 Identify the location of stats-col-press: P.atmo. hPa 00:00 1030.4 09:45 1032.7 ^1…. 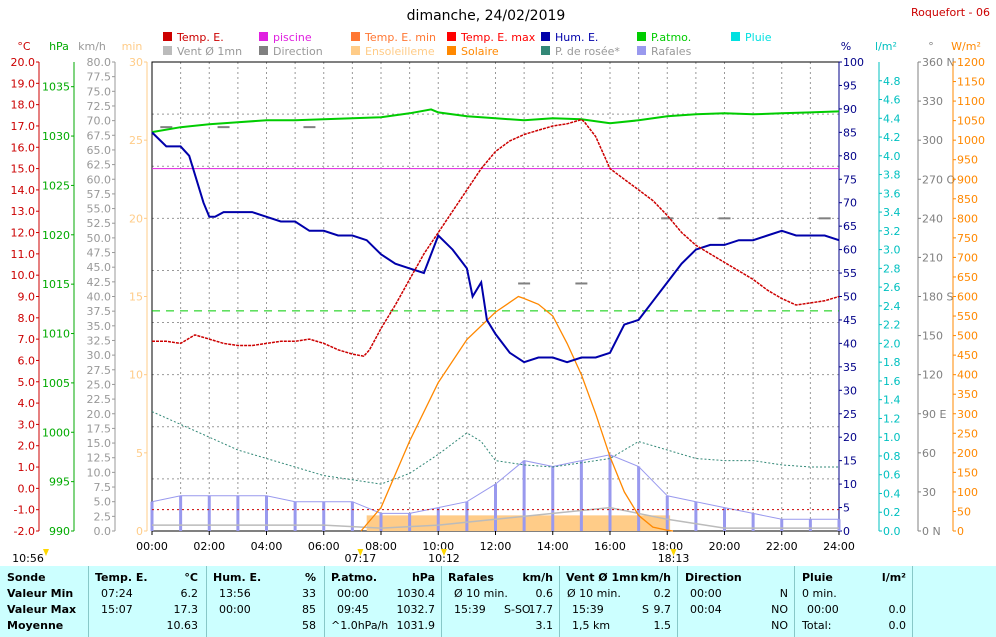
(382, 601).